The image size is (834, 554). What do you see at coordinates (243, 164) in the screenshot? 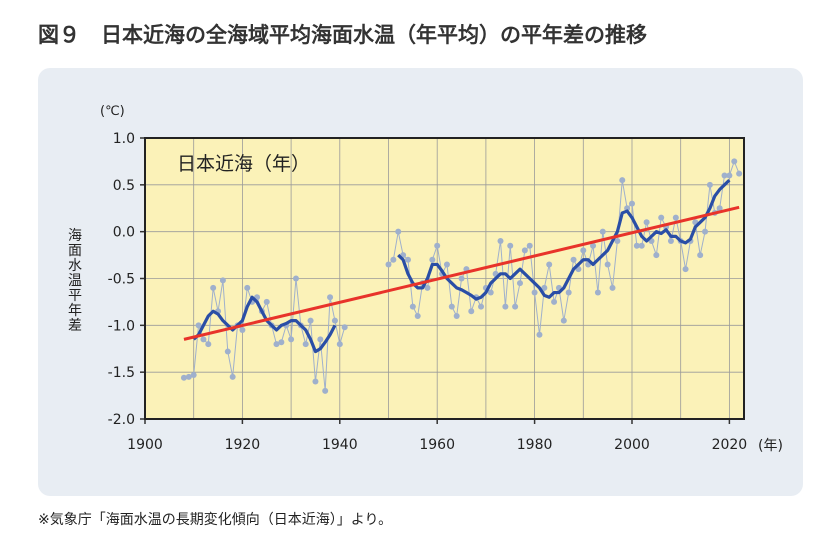
I see `annotation: 日本近海（年）` at bounding box center [243, 164].